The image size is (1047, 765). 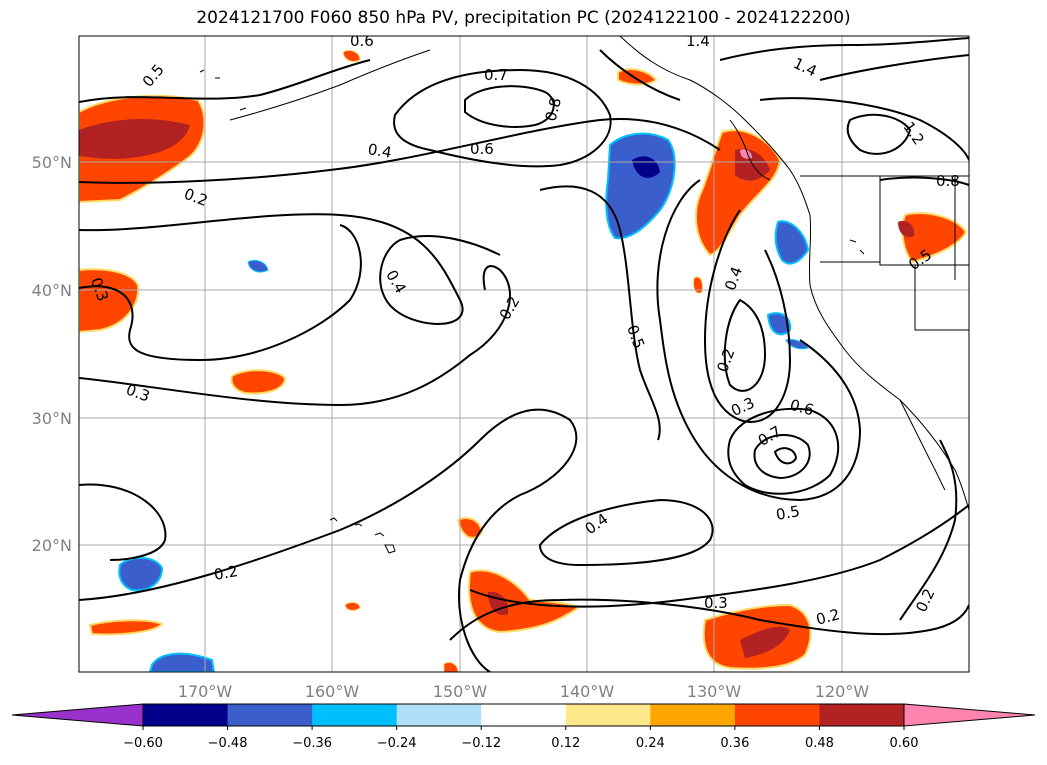 I want to click on precip-core-inland, so click(x=906, y=229).